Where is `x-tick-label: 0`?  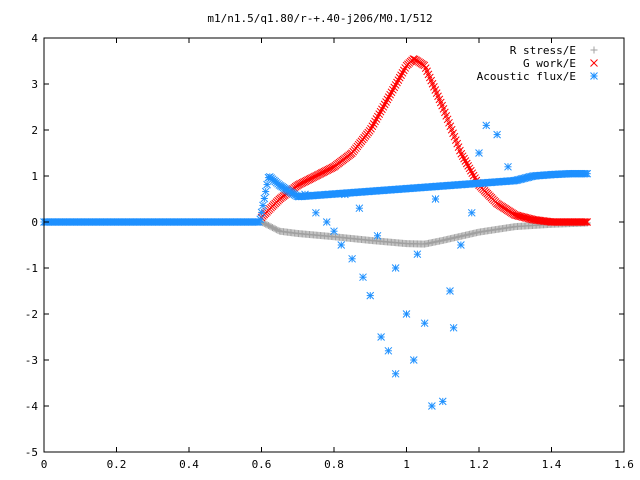 x-tick-label: 0 is located at coordinates (44, 464).